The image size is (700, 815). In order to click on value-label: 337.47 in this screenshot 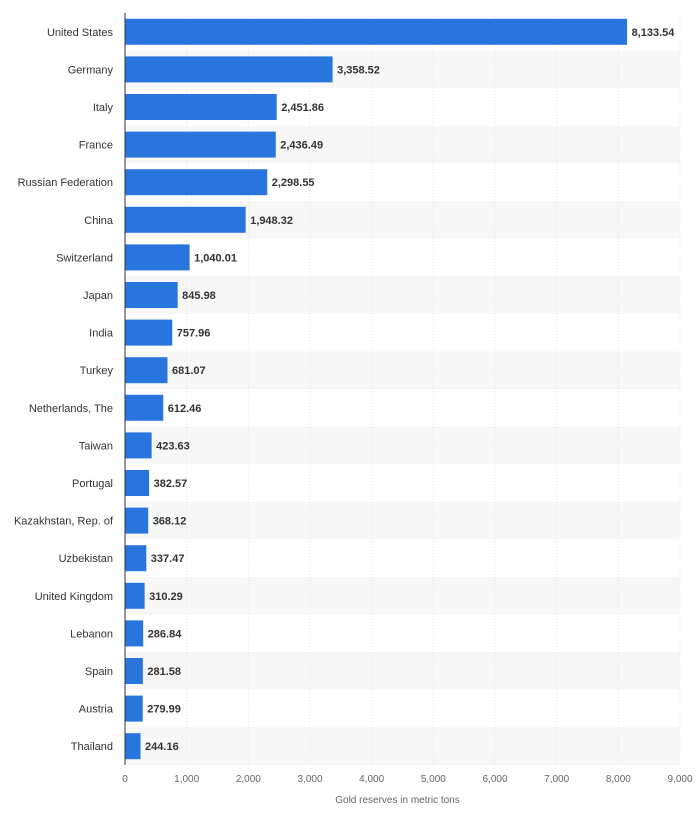, I will do `click(168, 559)`.